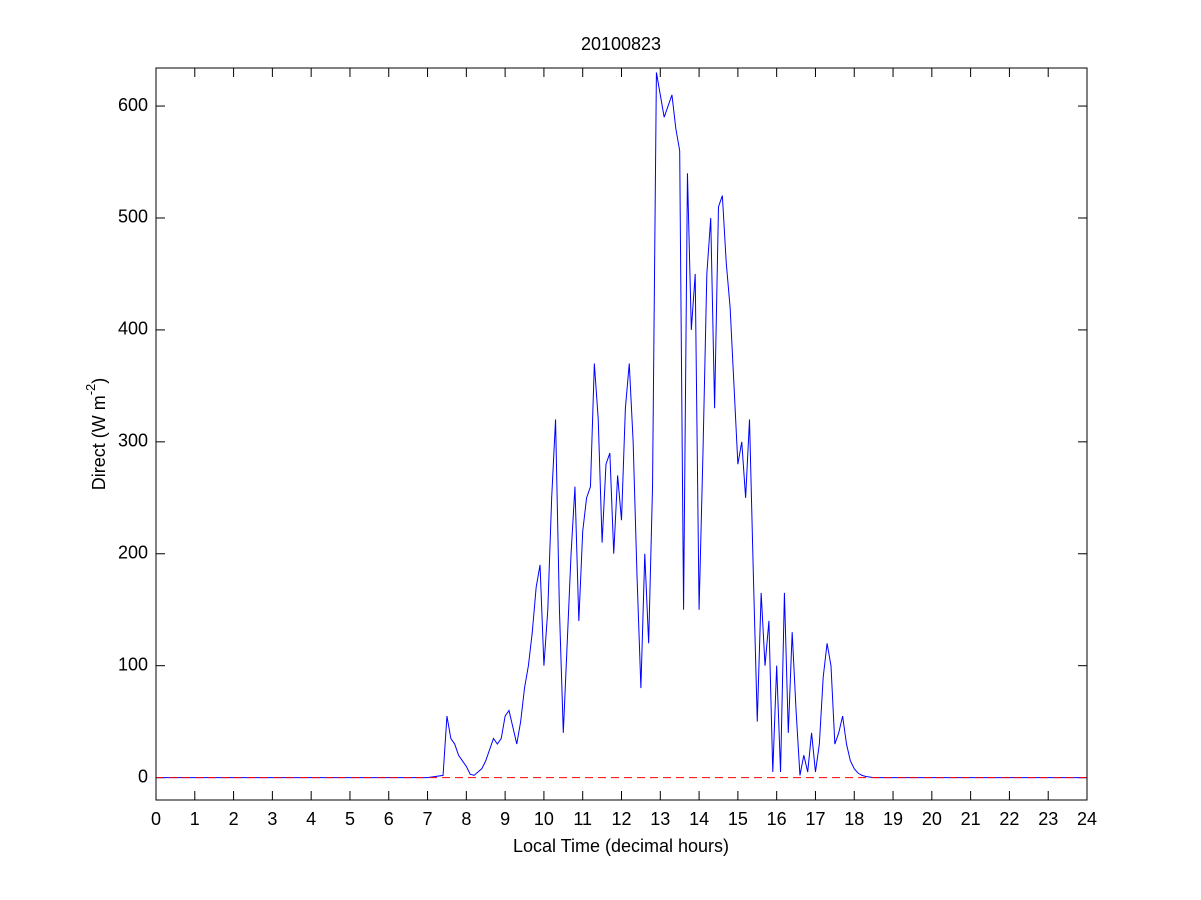 The width and height of the screenshot is (1201, 900). What do you see at coordinates (505, 819) in the screenshot?
I see `x-tick-label: 9` at bounding box center [505, 819].